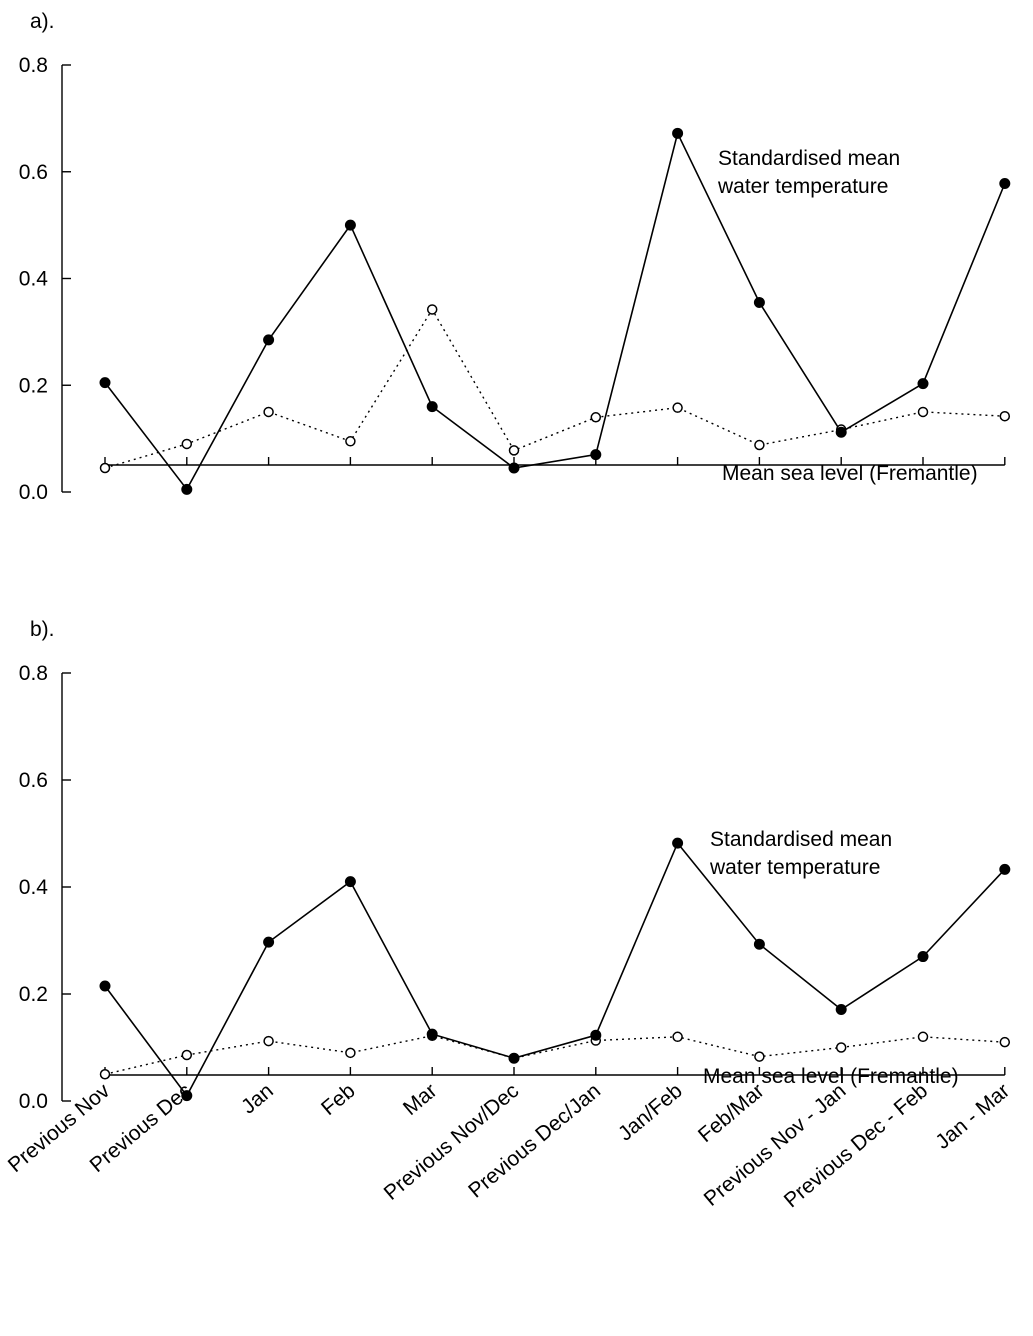 The height and width of the screenshot is (1336, 1033). Describe the element at coordinates (33, 780) in the screenshot. I see `panel-b-y-tick-label: 0.6` at that location.